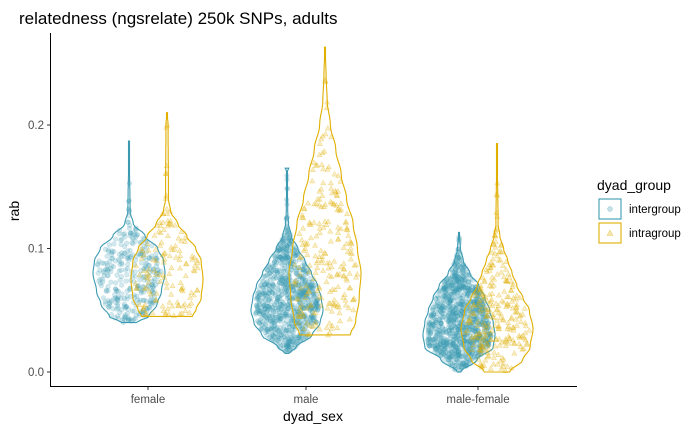 This screenshot has width=700, height=432. I want to click on x-tick-label: male, so click(306, 400).